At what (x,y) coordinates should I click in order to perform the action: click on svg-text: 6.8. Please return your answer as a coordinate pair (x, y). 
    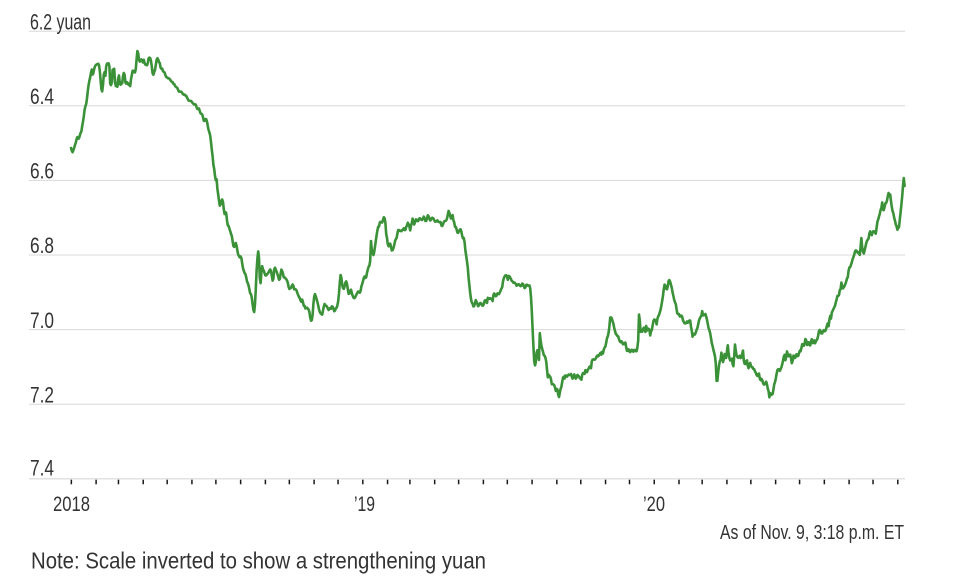
    Looking at the image, I should click on (42, 245).